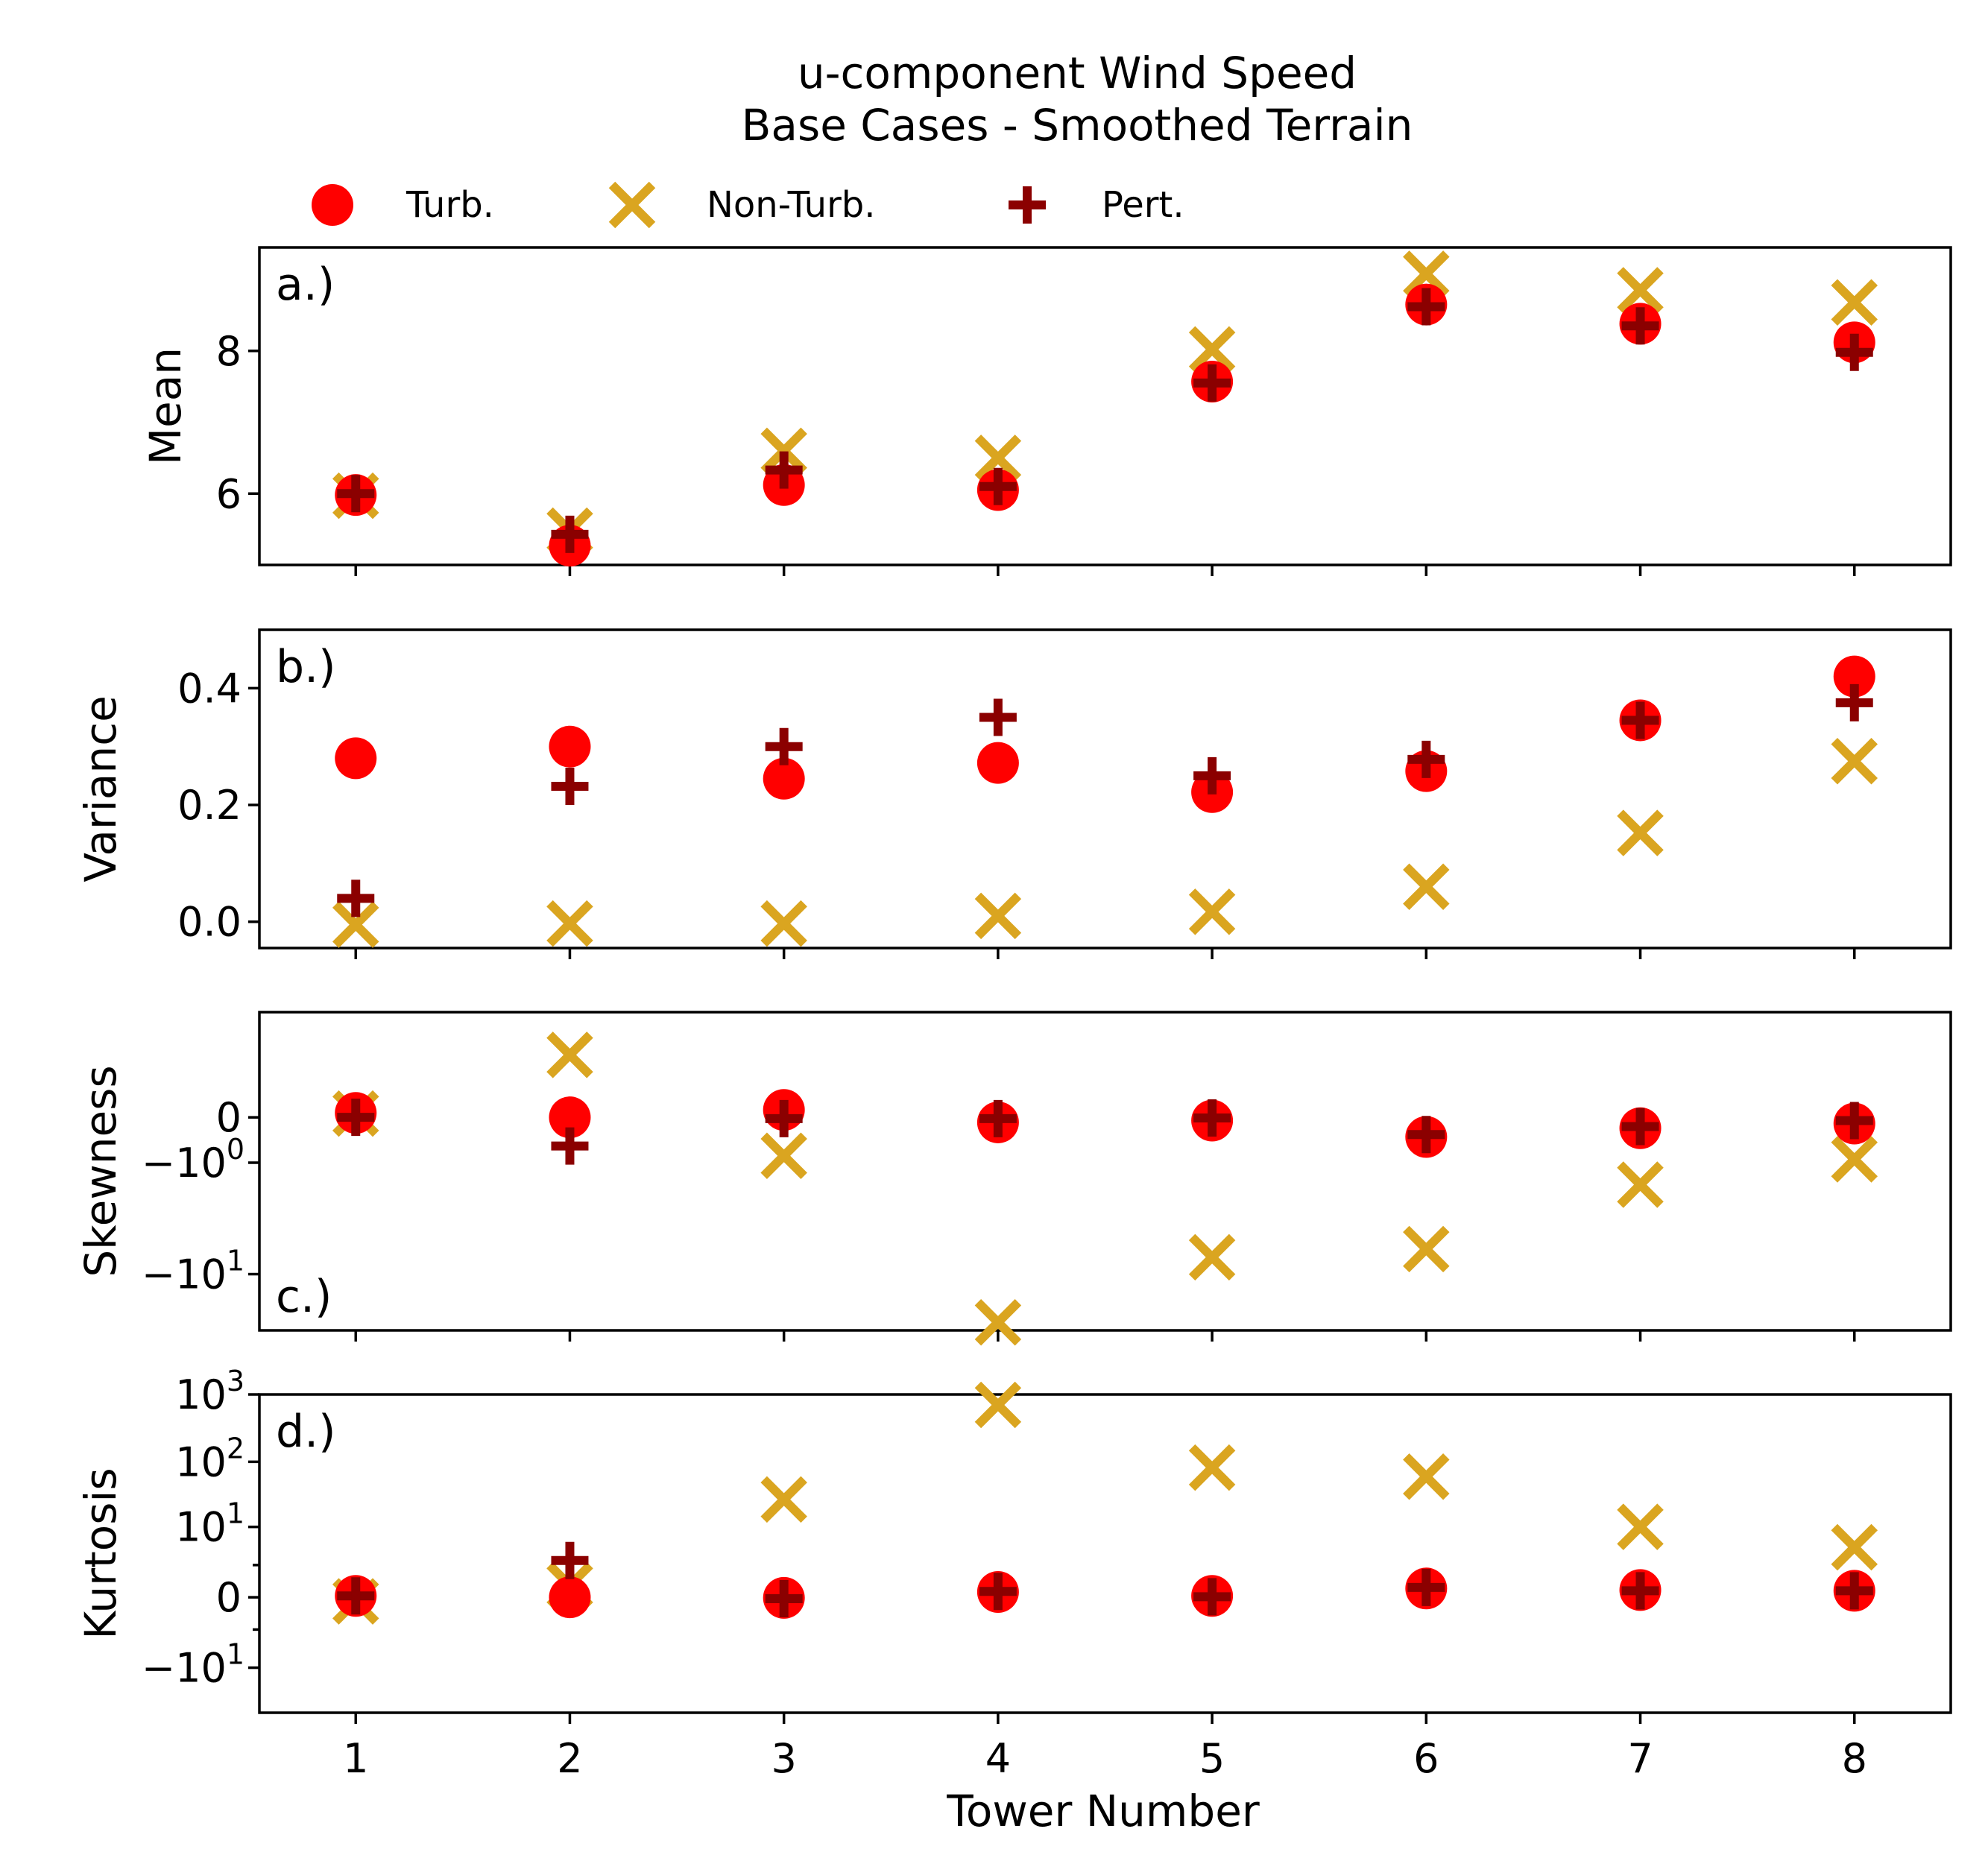 The width and height of the screenshot is (1988, 1867). I want to click on y-tick-label: 10³, so click(210, 1391).